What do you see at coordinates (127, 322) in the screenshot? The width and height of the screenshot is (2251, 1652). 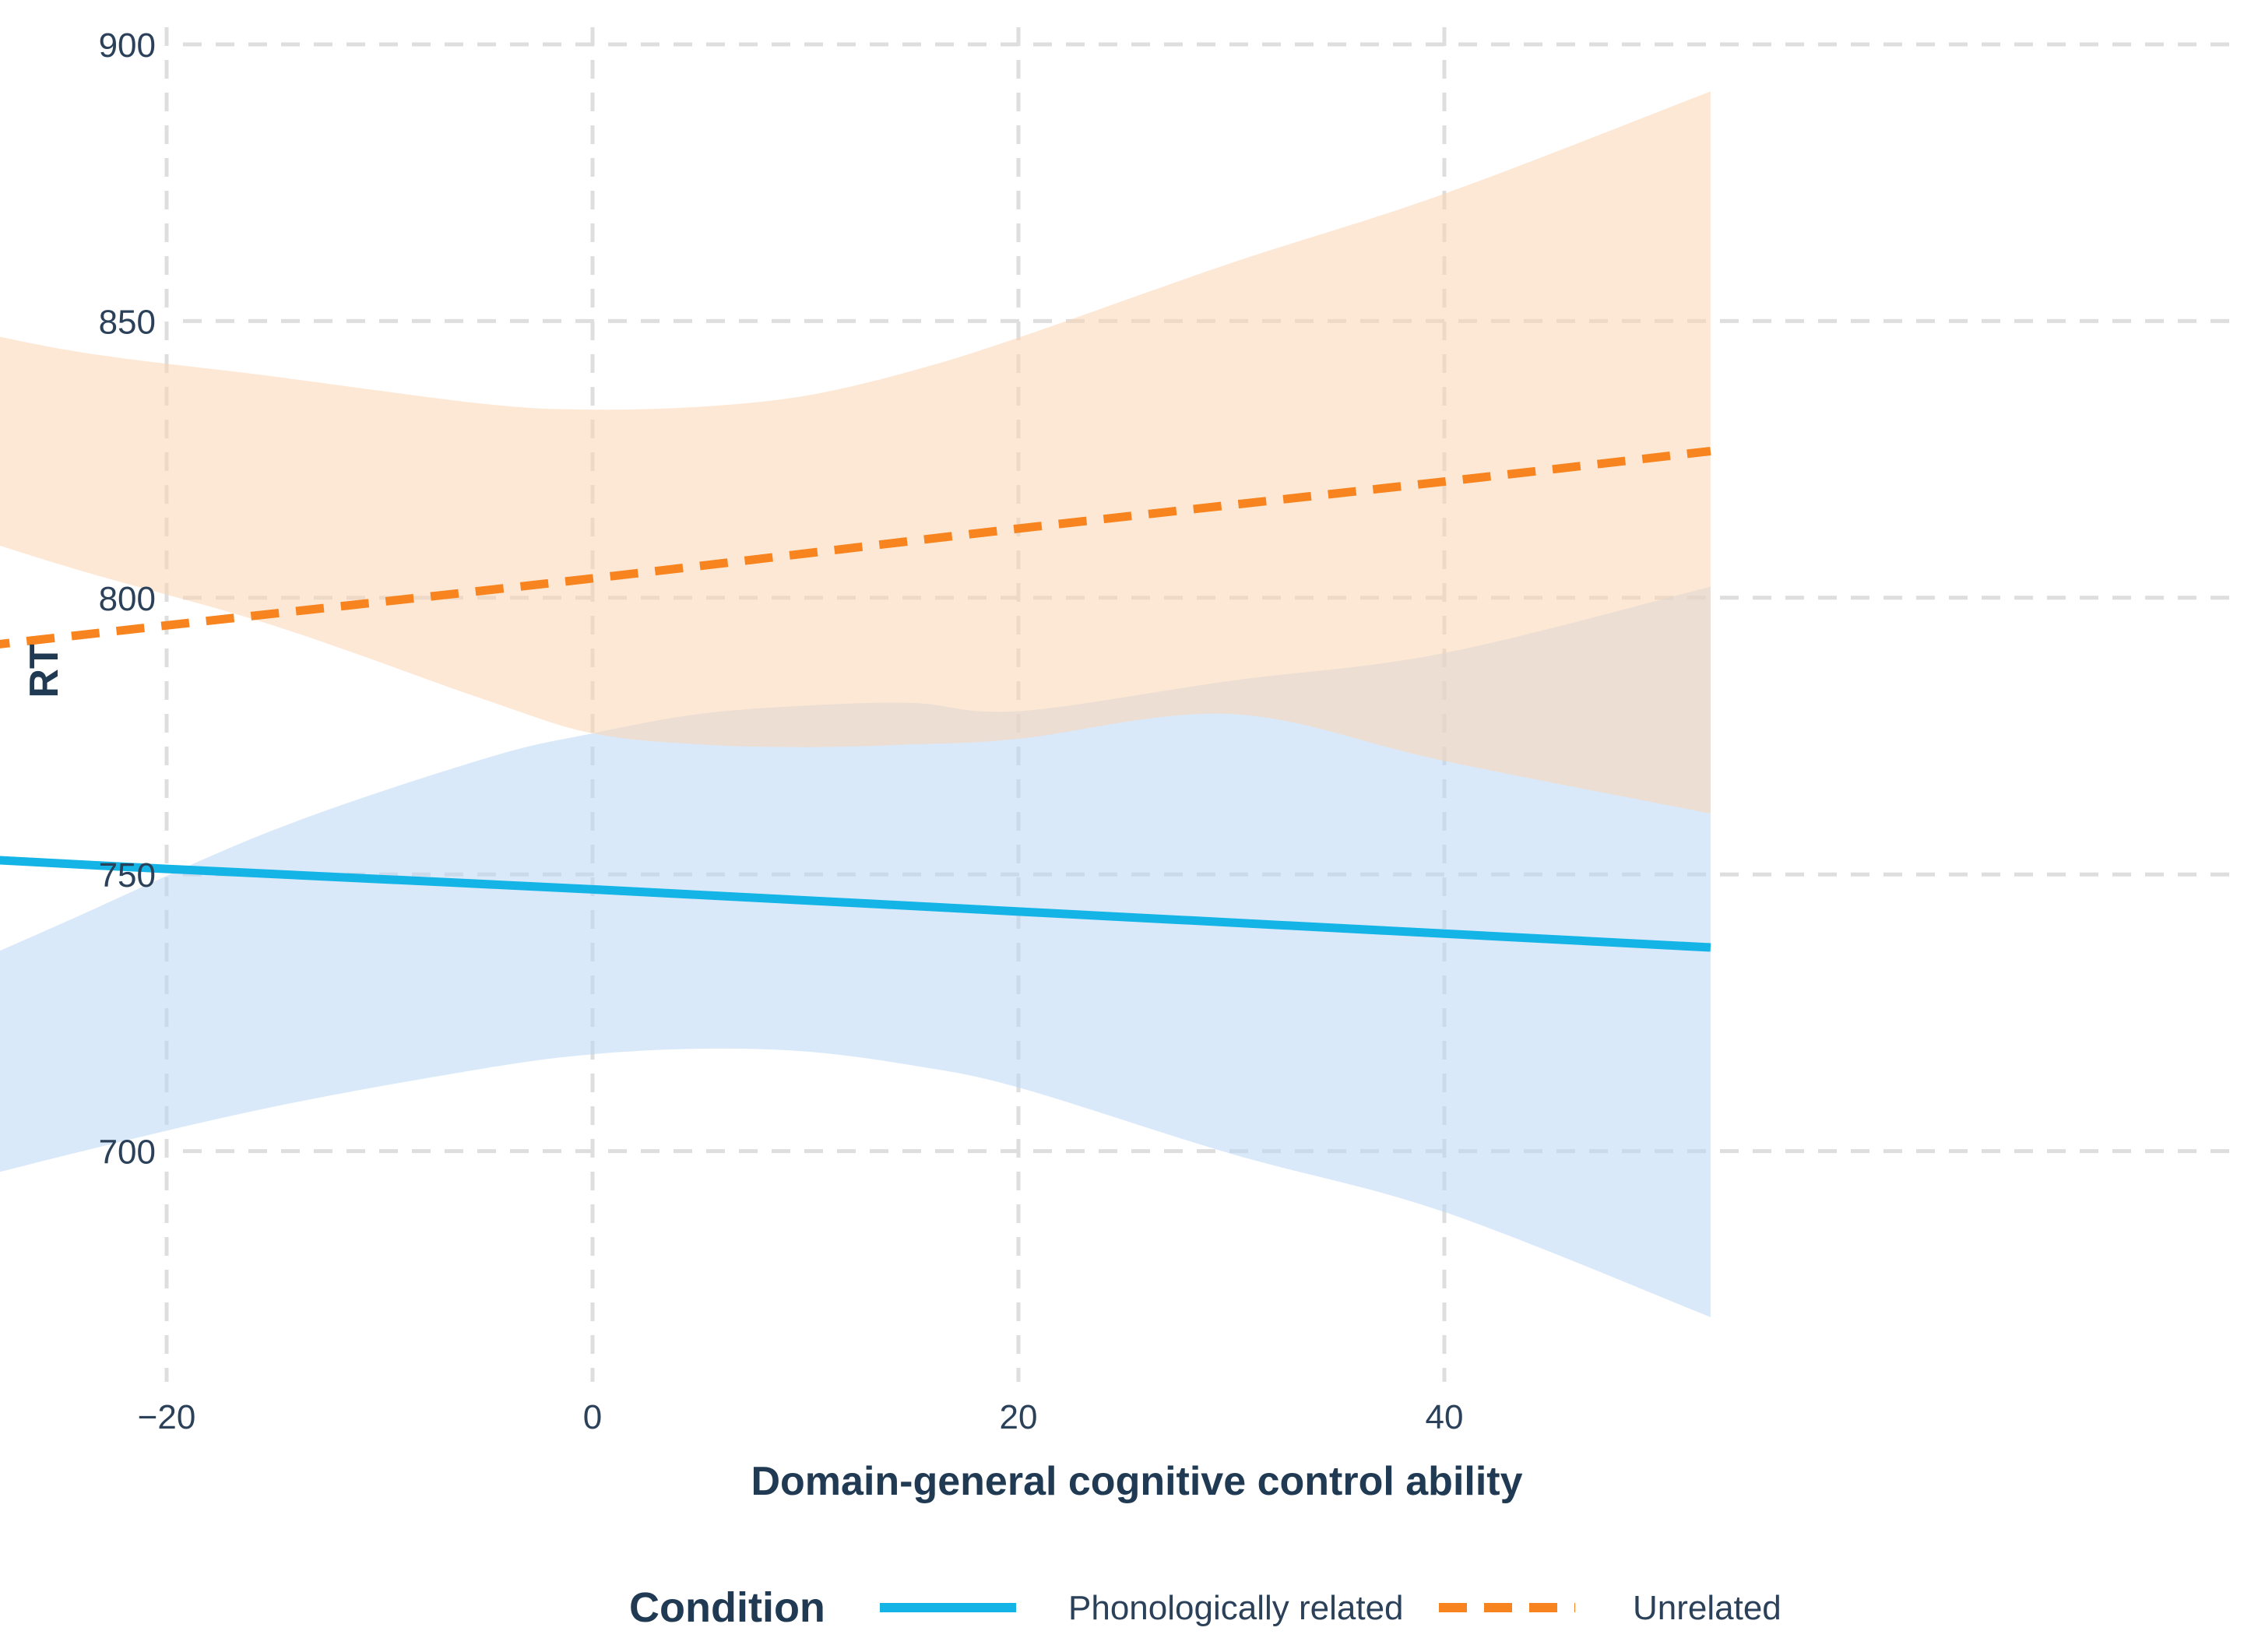 I see `y-tick-label: 850` at bounding box center [127, 322].